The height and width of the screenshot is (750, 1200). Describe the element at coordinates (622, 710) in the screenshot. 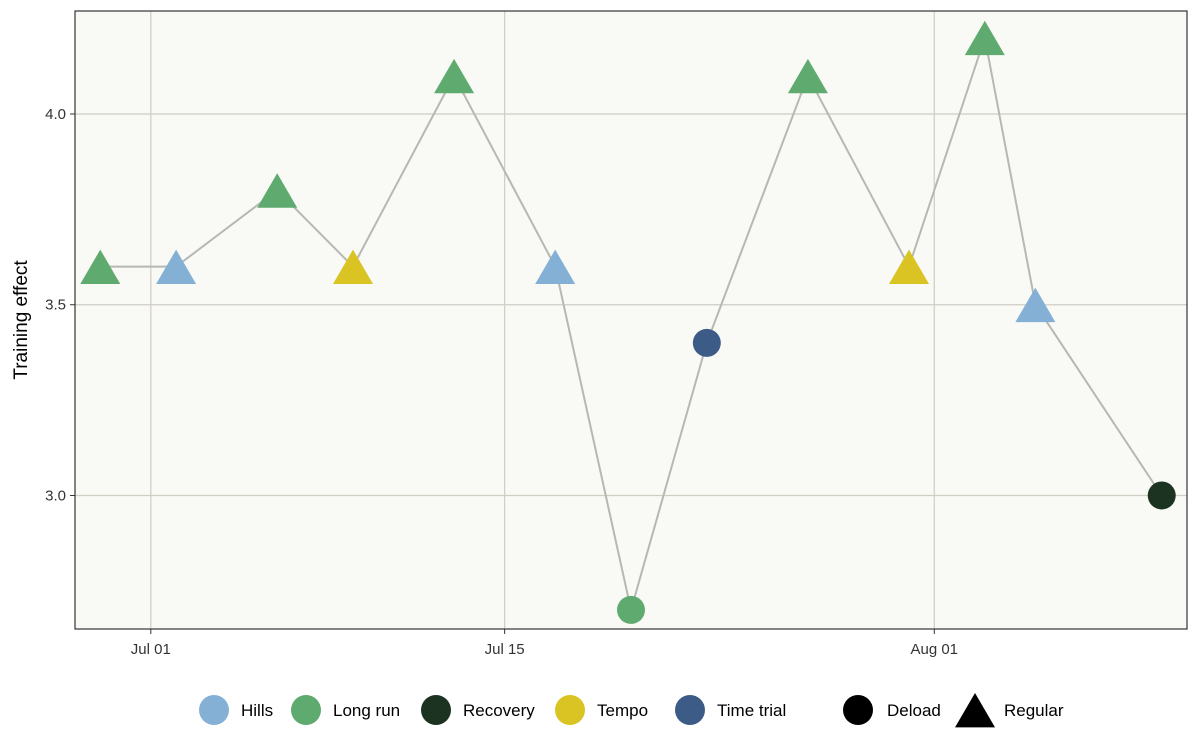

I see `legend-label-3: Tempo` at that location.